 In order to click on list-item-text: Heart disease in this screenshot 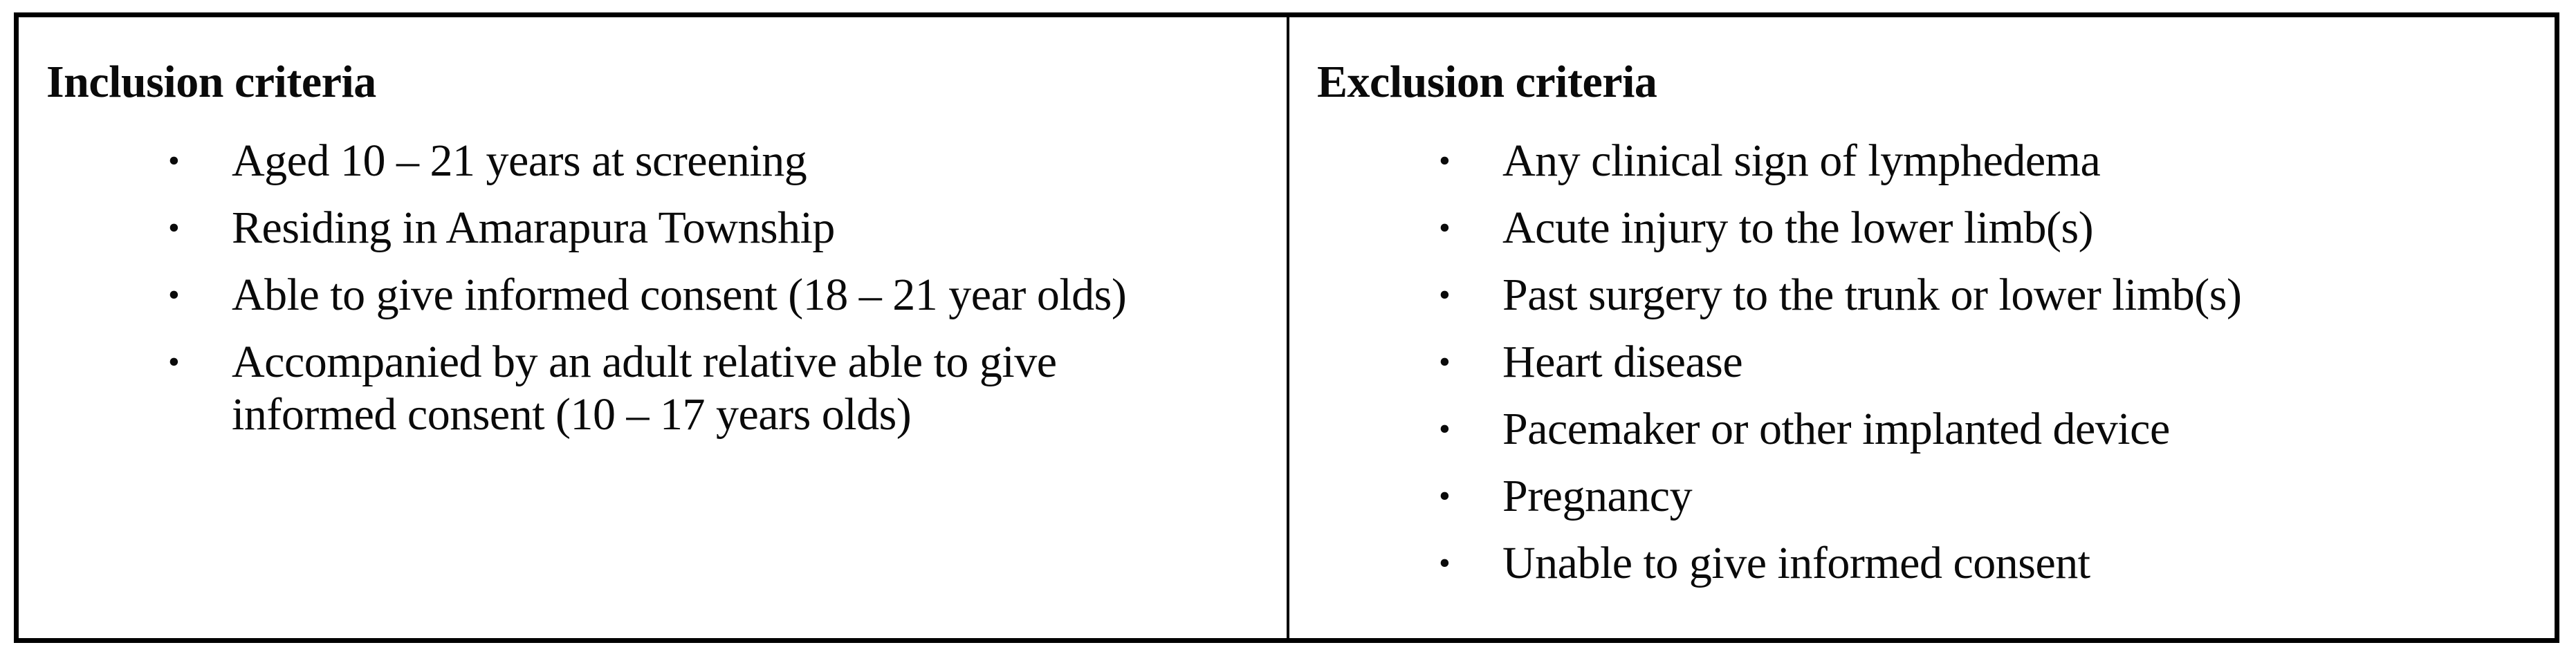, I will do `click(1622, 362)`.